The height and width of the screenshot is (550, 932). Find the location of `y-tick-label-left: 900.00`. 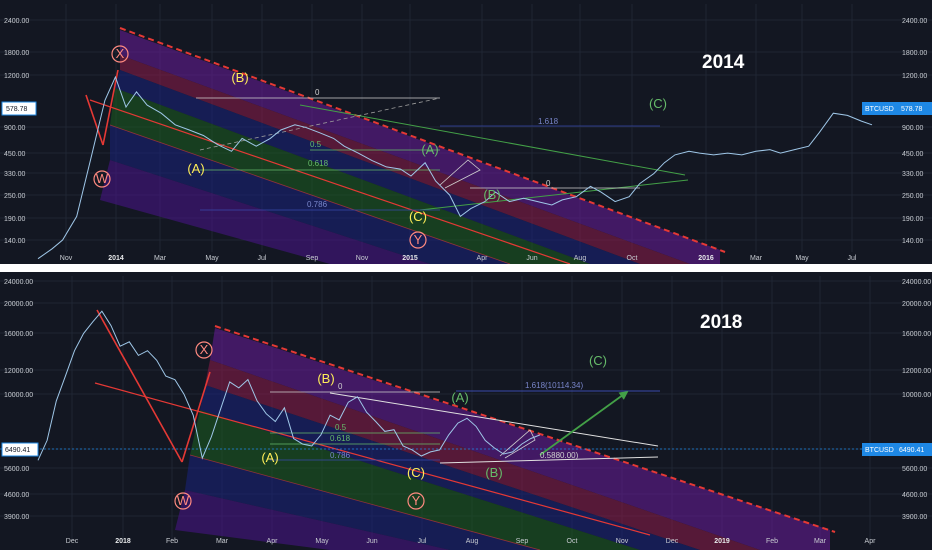

y-tick-label-left: 900.00 is located at coordinates (15, 128).